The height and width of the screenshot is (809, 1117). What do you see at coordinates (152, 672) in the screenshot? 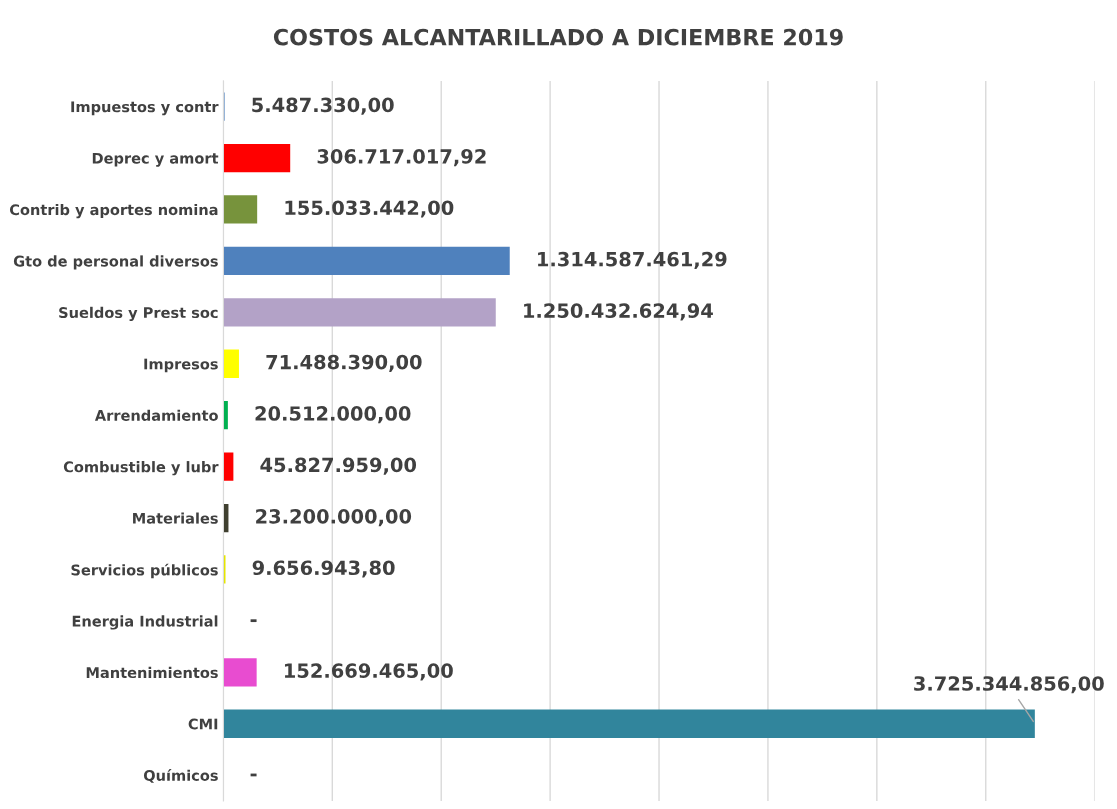
I see `y-tick-label: Mantenimientos` at bounding box center [152, 672].